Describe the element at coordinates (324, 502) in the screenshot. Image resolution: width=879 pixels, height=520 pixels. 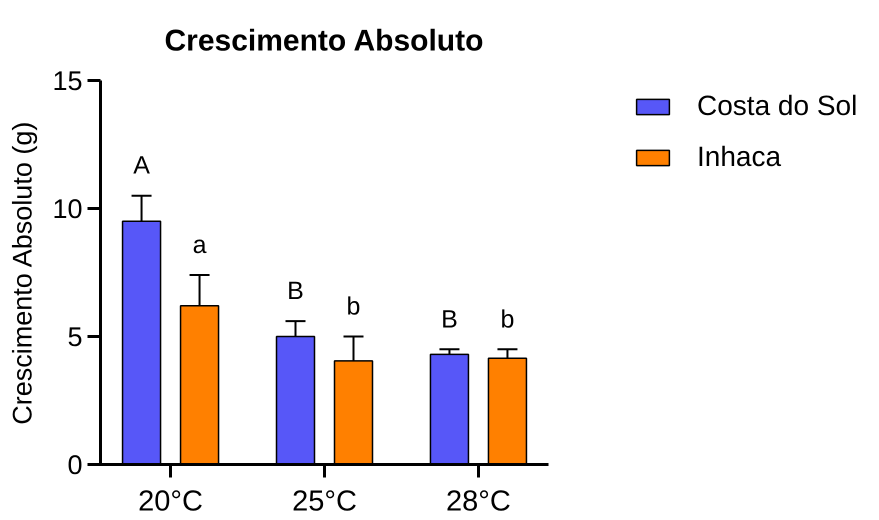
I see `x-tick-label: 25°C` at that location.